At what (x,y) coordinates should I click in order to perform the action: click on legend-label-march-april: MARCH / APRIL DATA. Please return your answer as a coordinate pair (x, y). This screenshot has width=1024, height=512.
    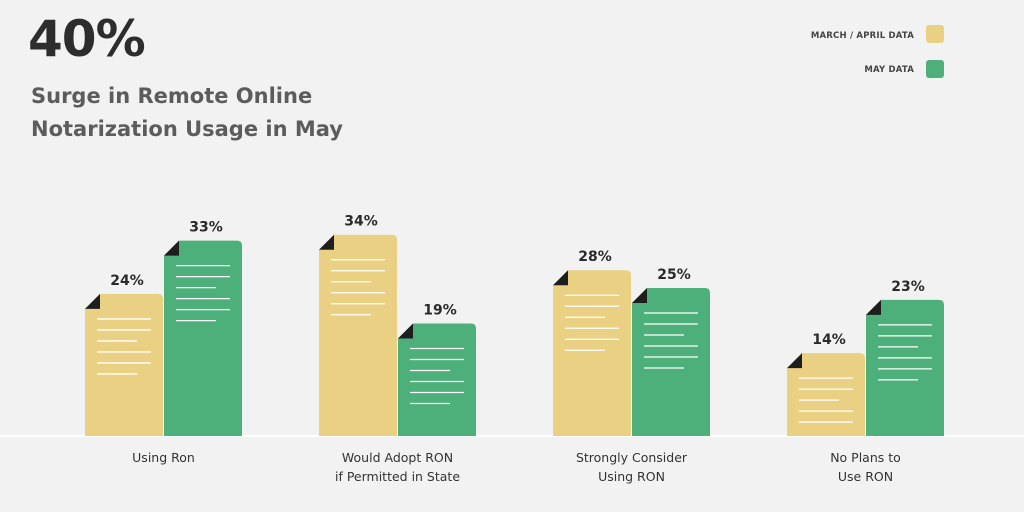
    Looking at the image, I should click on (862, 36).